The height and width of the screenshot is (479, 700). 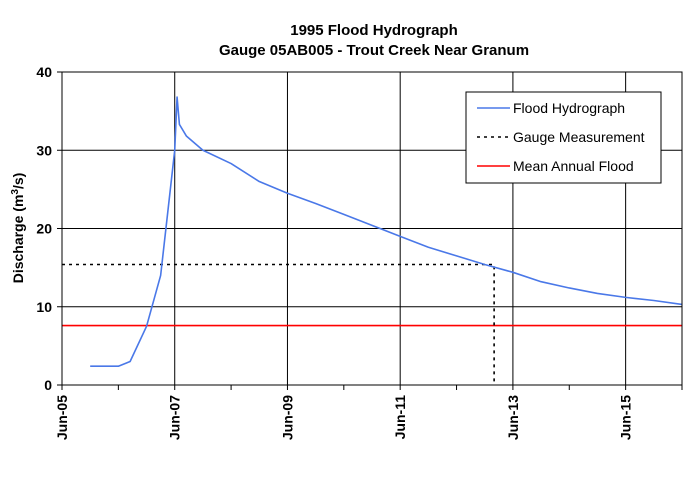 I want to click on legend-label: Mean Annual Flood, so click(x=573, y=166).